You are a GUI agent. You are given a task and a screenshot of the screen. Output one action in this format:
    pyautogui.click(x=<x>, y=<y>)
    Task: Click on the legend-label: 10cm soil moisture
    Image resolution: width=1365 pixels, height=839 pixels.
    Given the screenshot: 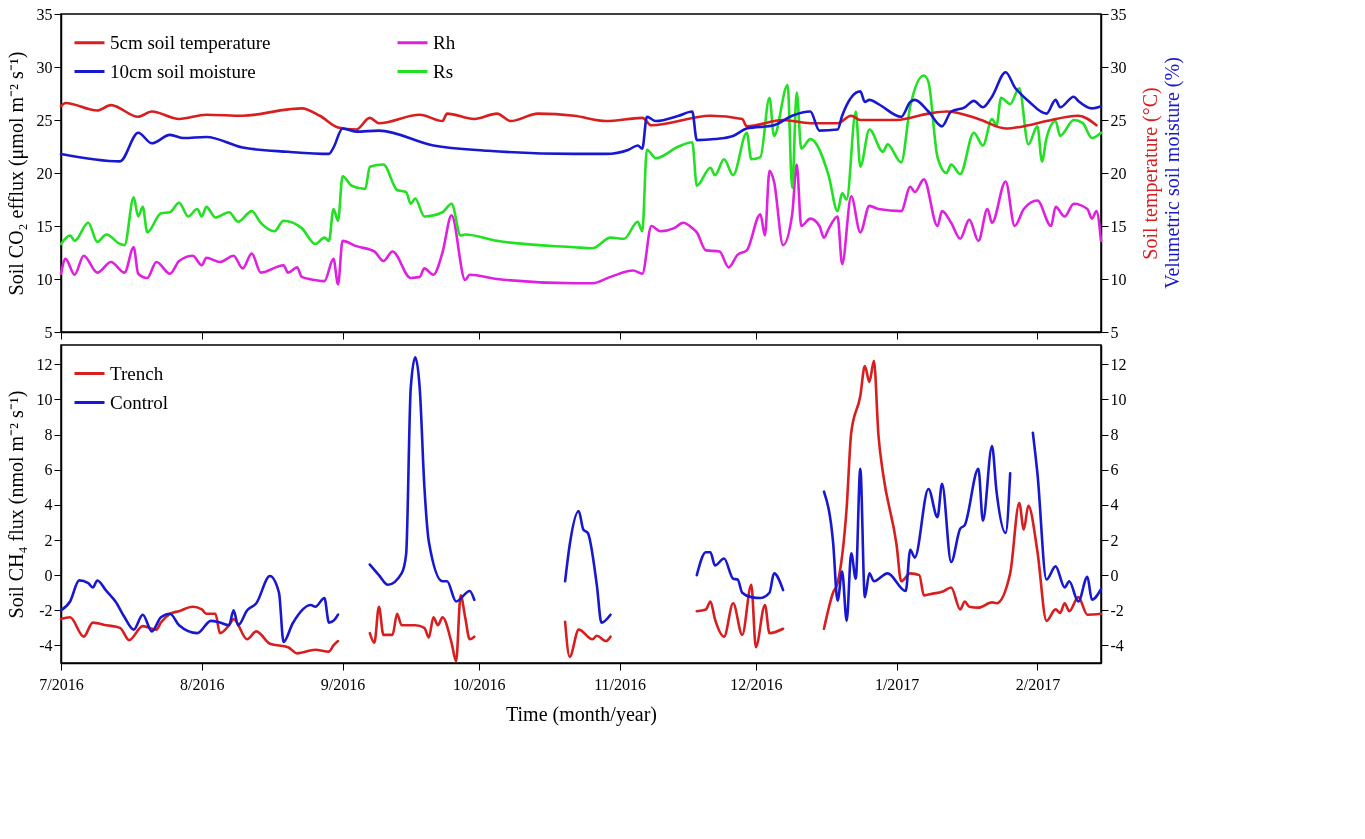 What is the action you would take?
    pyautogui.click(x=183, y=71)
    